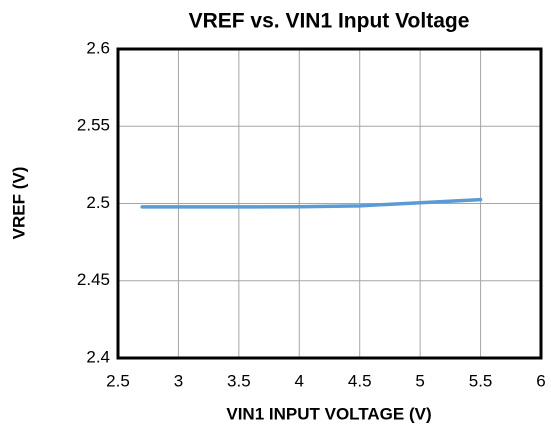 This screenshot has height=434, width=551. I want to click on x-tick-label: 4.5, so click(360, 380).